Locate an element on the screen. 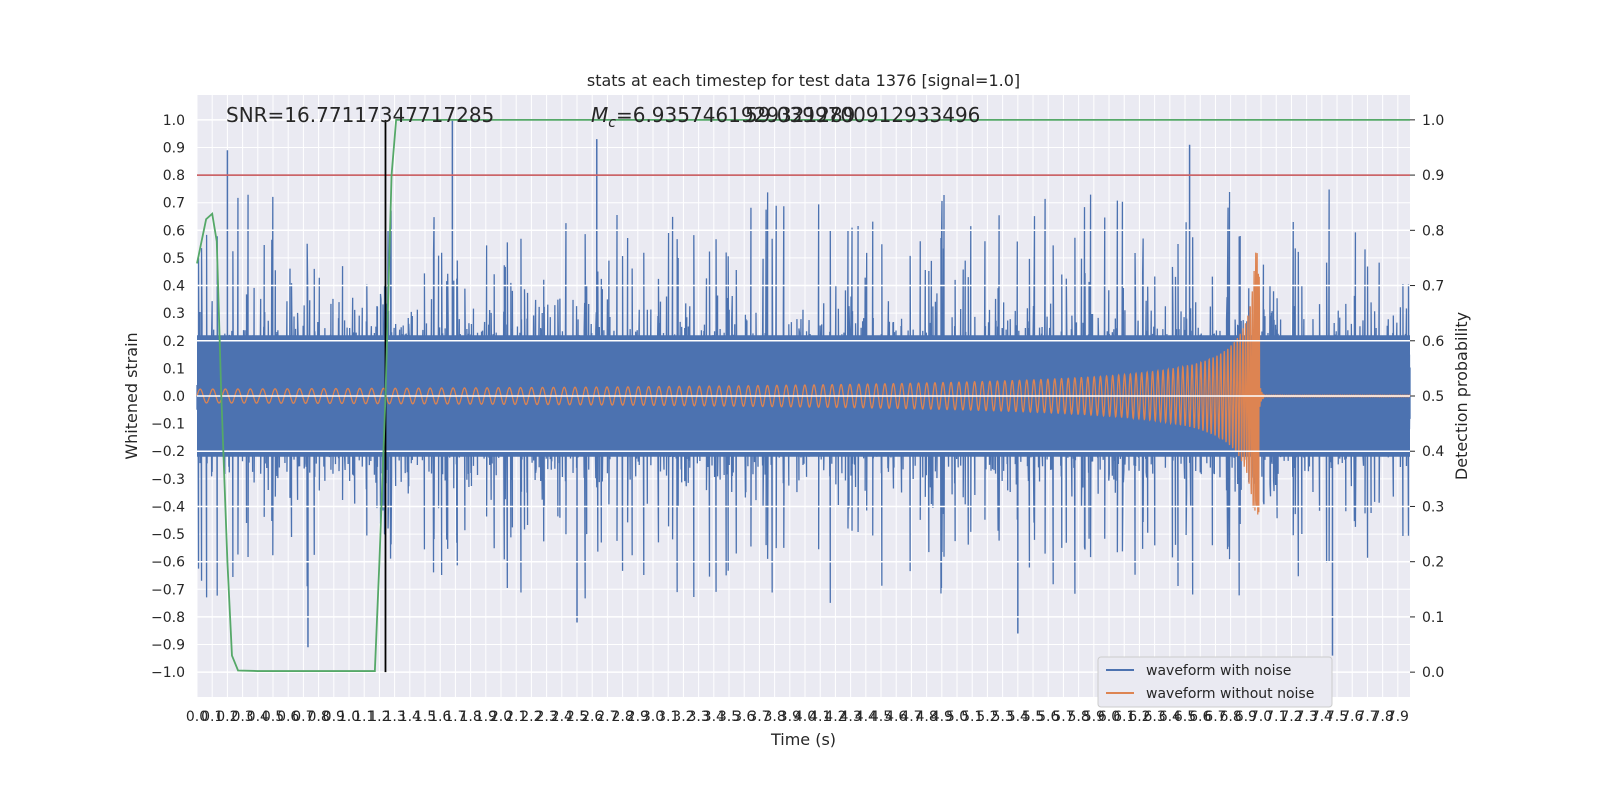  x-tick-label: 3.9 is located at coordinates (790, 717).